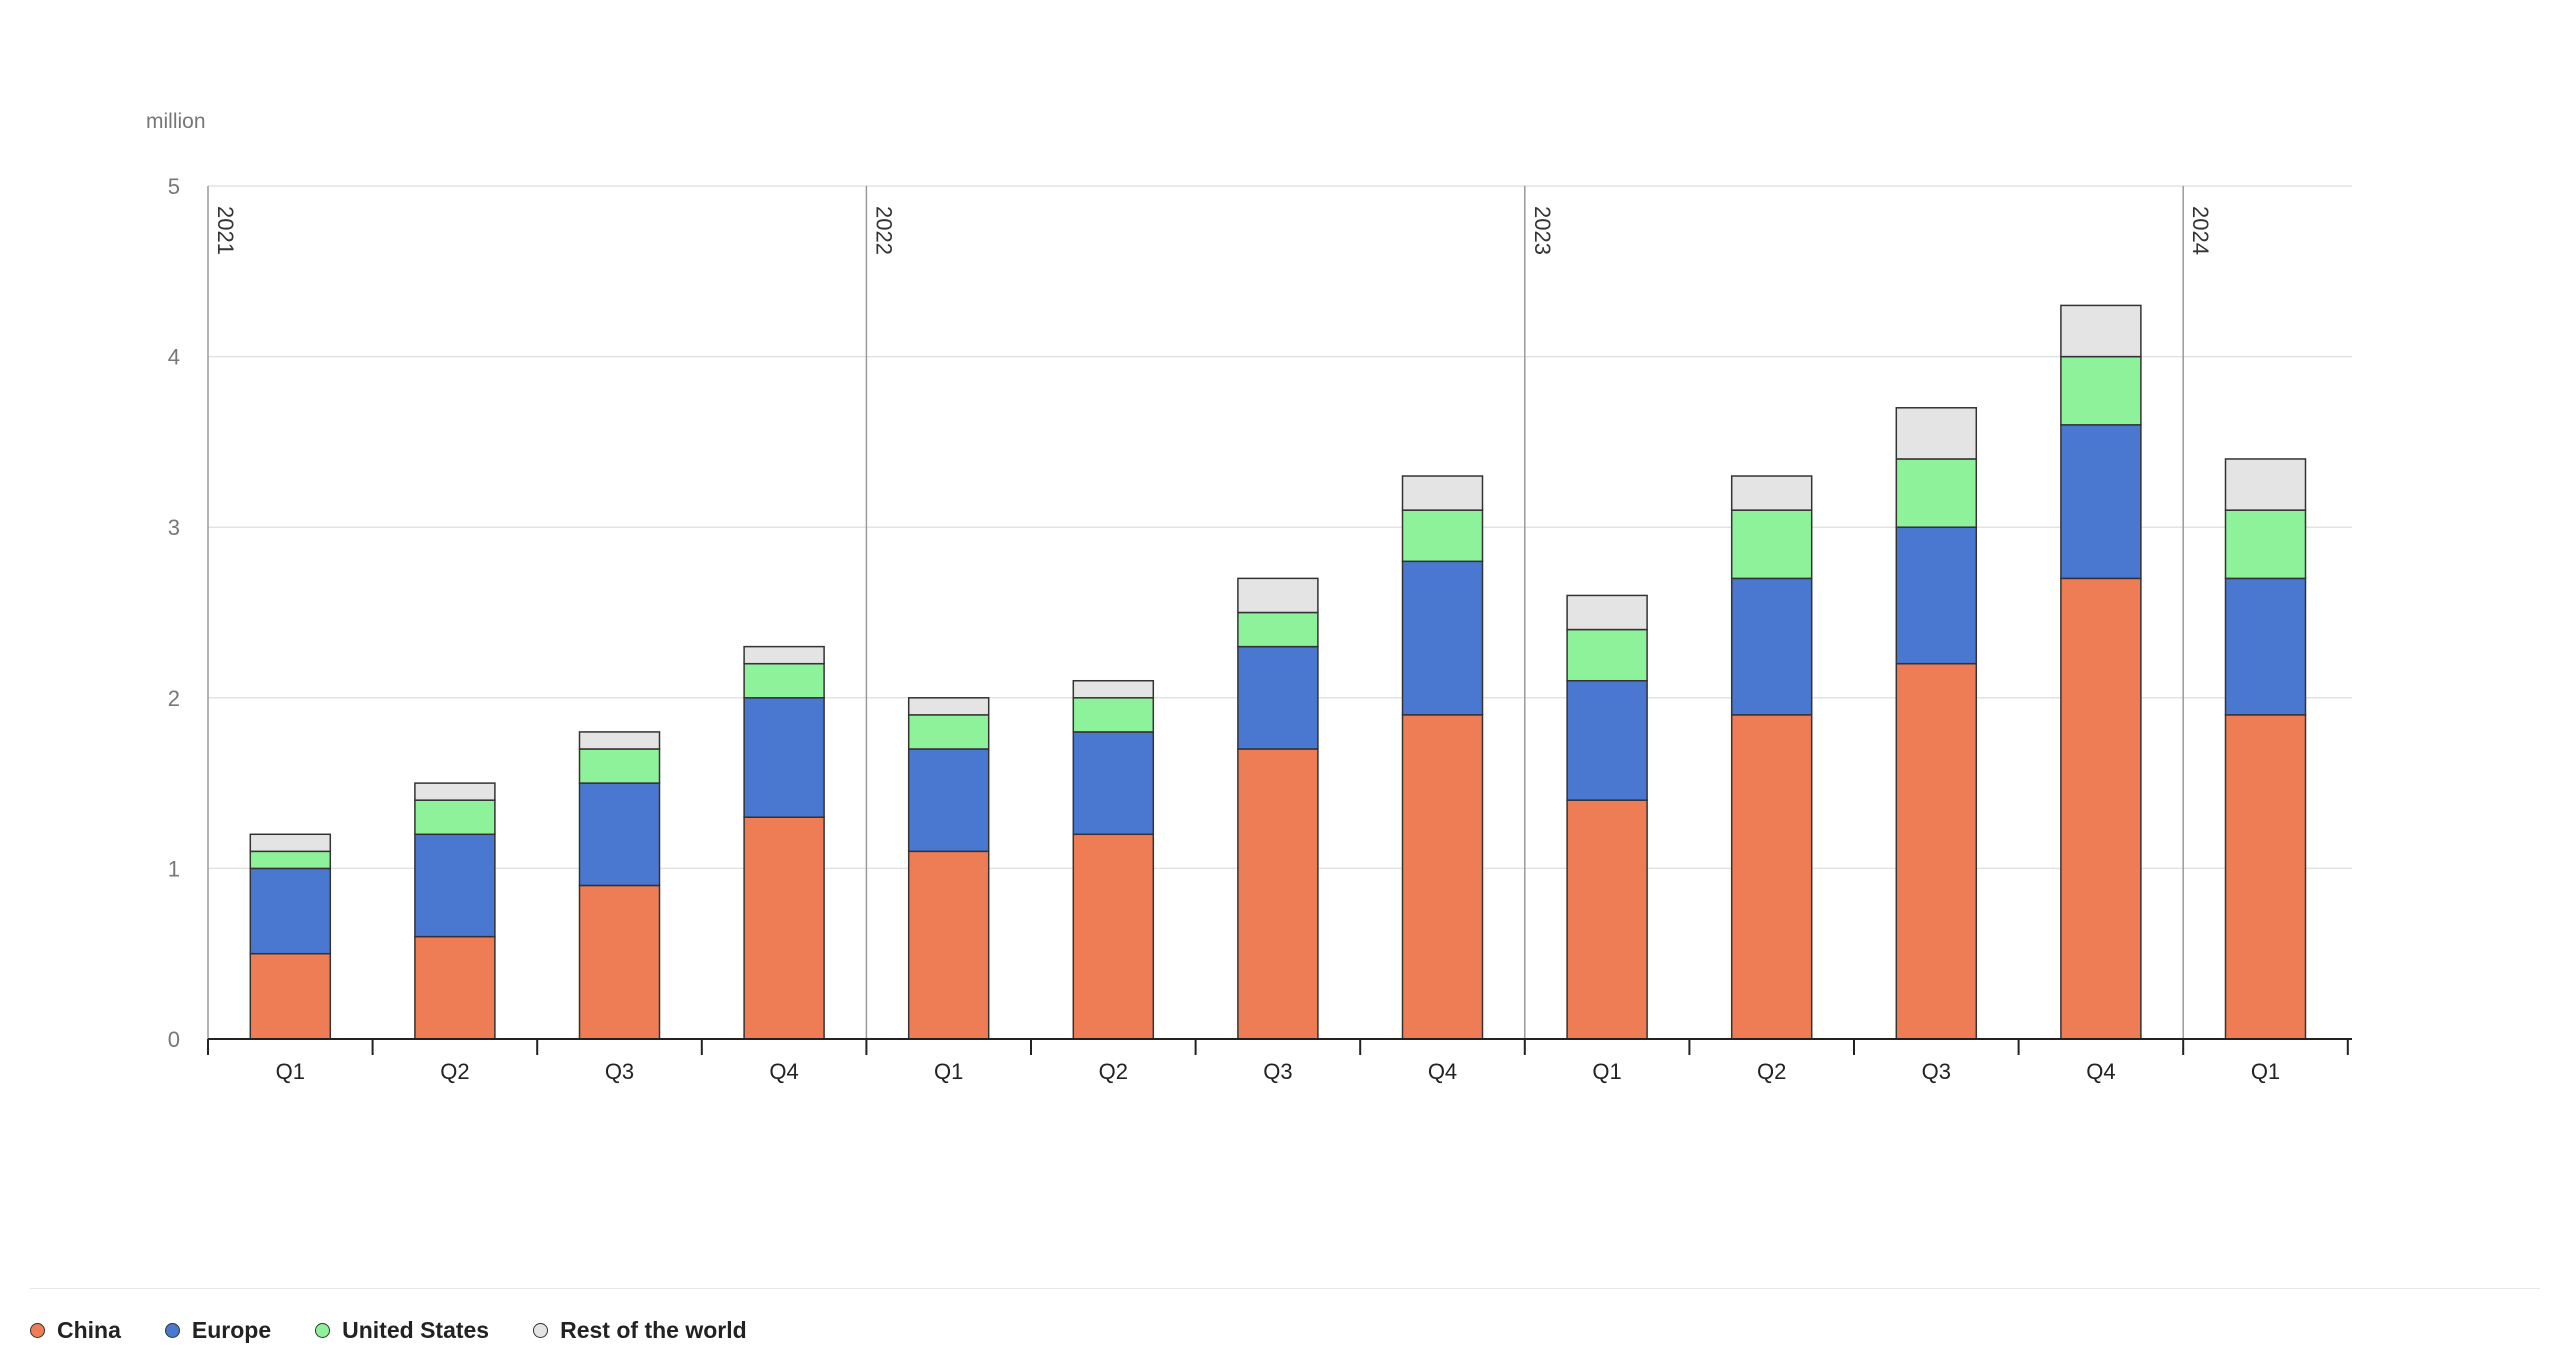 This screenshot has width=2560, height=1366. I want to click on legend-item-united-states: United States, so click(402, 1330).